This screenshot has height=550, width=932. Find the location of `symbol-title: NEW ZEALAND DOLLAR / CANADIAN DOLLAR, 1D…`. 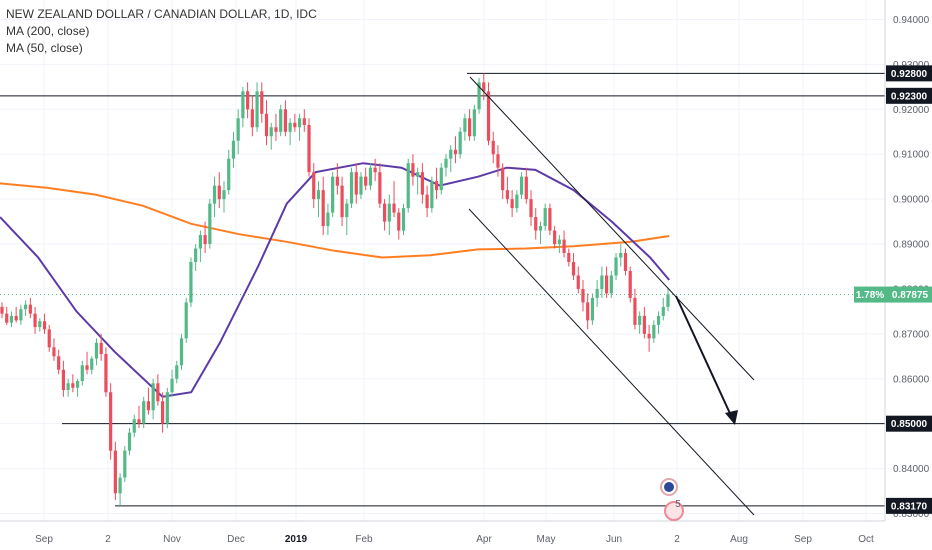

symbol-title: NEW ZEALAND DOLLAR / CANADIAN DOLLAR, 1D… is located at coordinates (161, 14).